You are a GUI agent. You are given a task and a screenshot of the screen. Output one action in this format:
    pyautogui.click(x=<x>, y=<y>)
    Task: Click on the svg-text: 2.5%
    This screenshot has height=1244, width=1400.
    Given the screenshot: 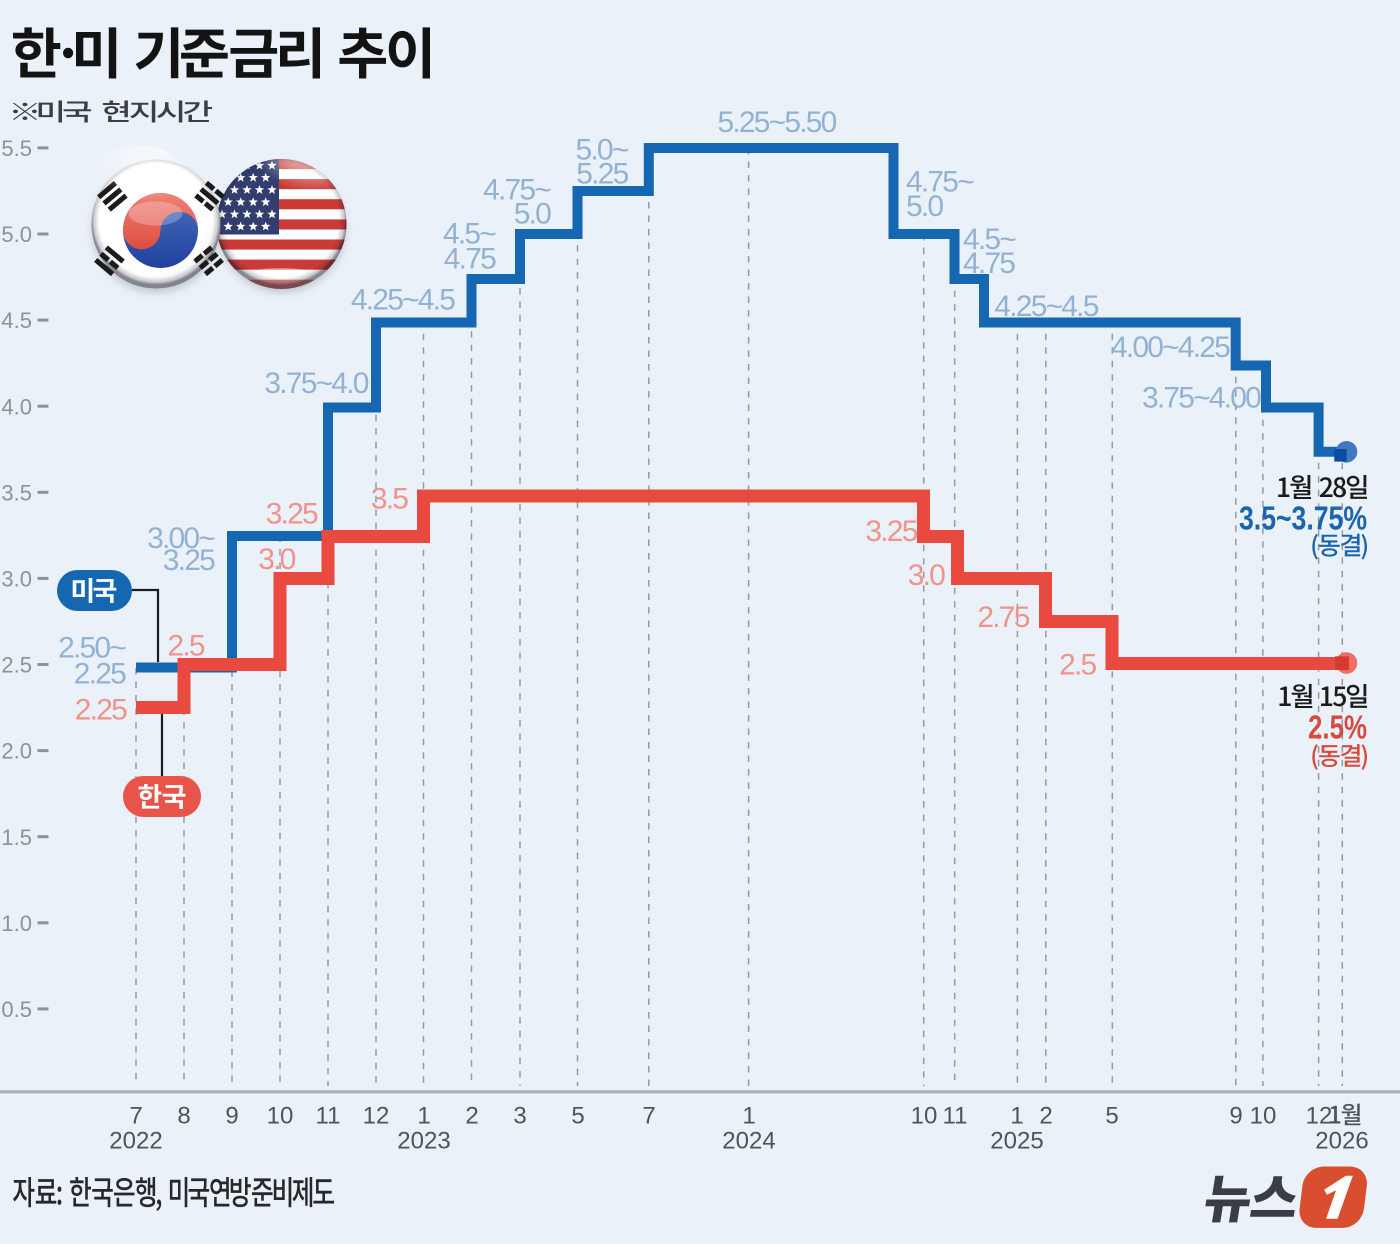 What is the action you would take?
    pyautogui.click(x=1337, y=727)
    